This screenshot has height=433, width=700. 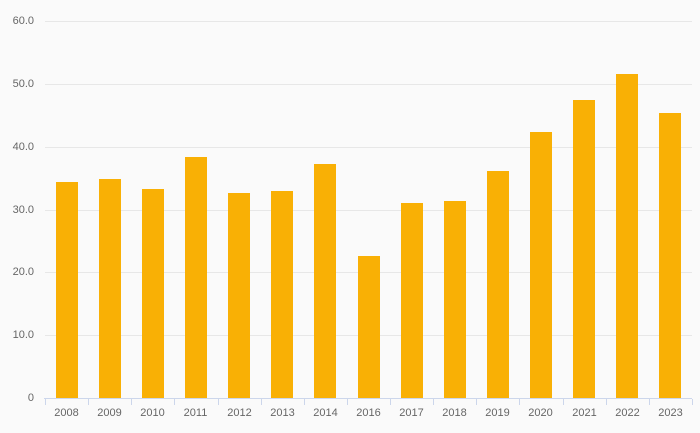 What do you see at coordinates (412, 300) in the screenshot?
I see `bar-2017` at bounding box center [412, 300].